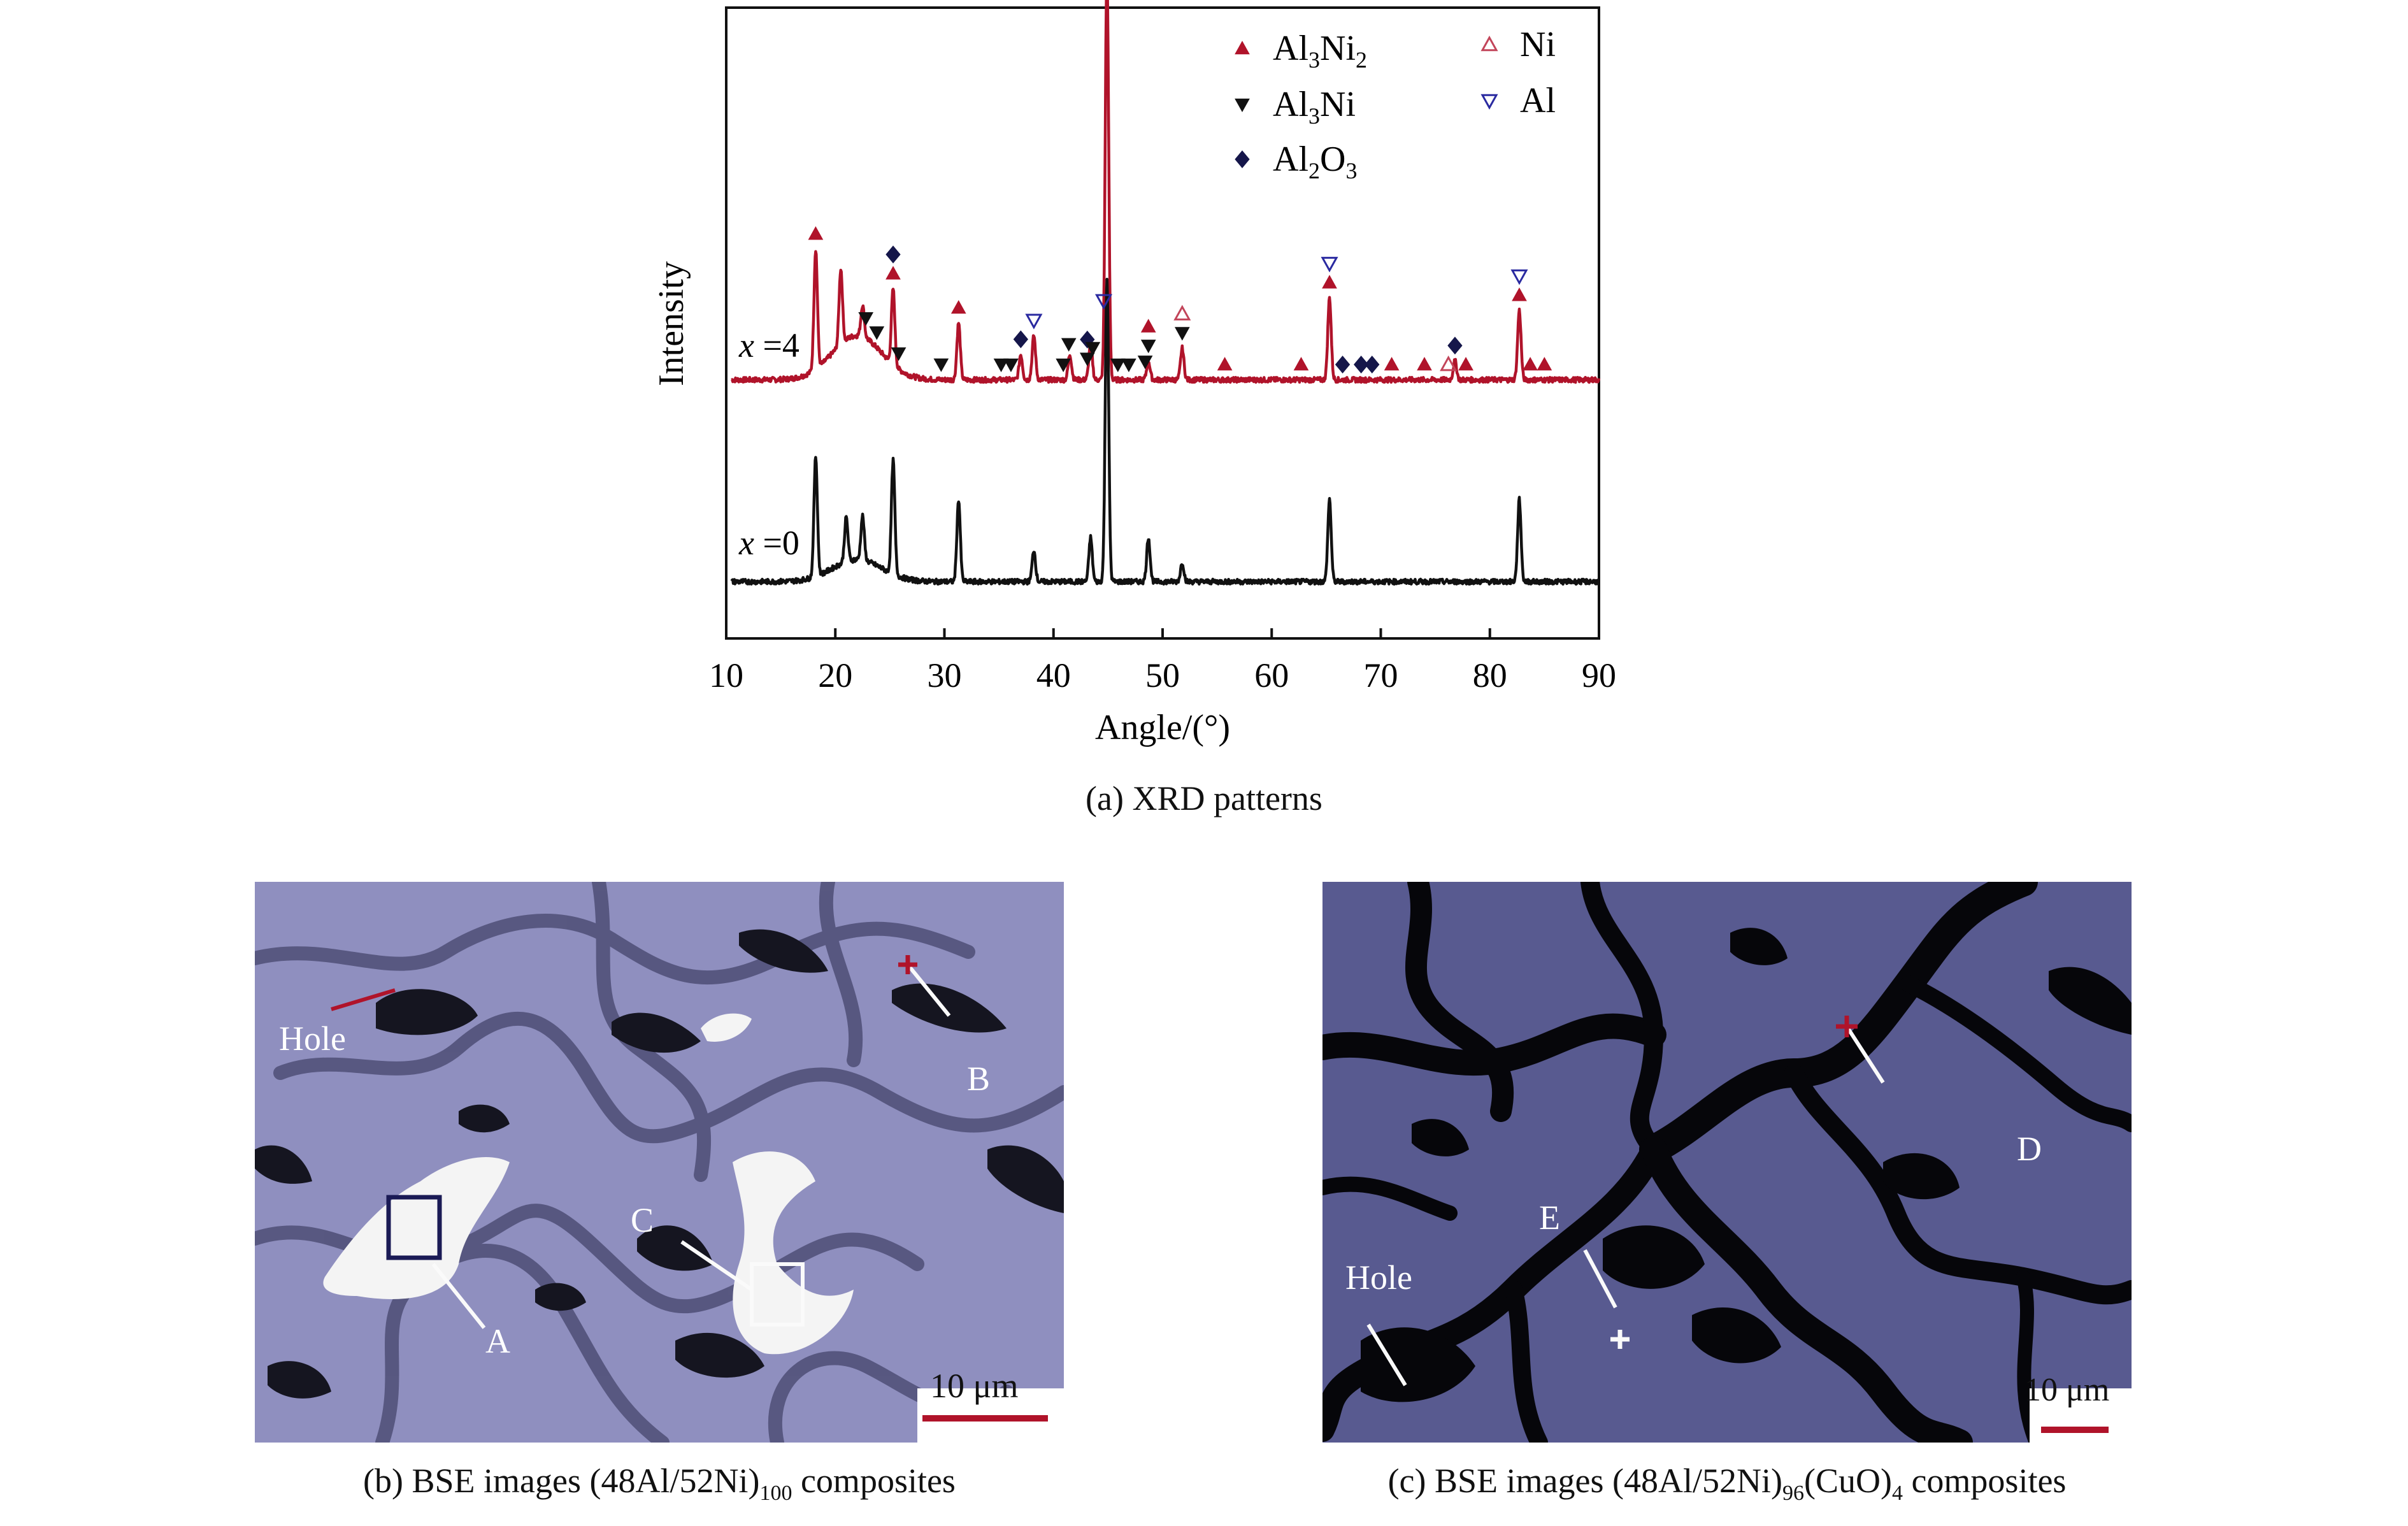 The height and width of the screenshot is (1526, 2408). What do you see at coordinates (1538, 44) in the screenshot?
I see `legend-label-3: Ni` at bounding box center [1538, 44].